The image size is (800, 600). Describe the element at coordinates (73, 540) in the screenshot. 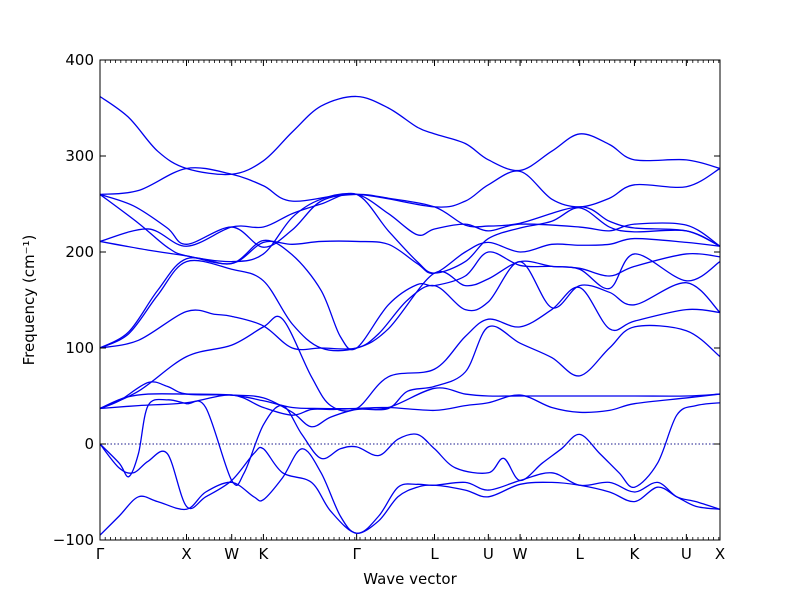

I see `y-tick-label: −100` at that location.